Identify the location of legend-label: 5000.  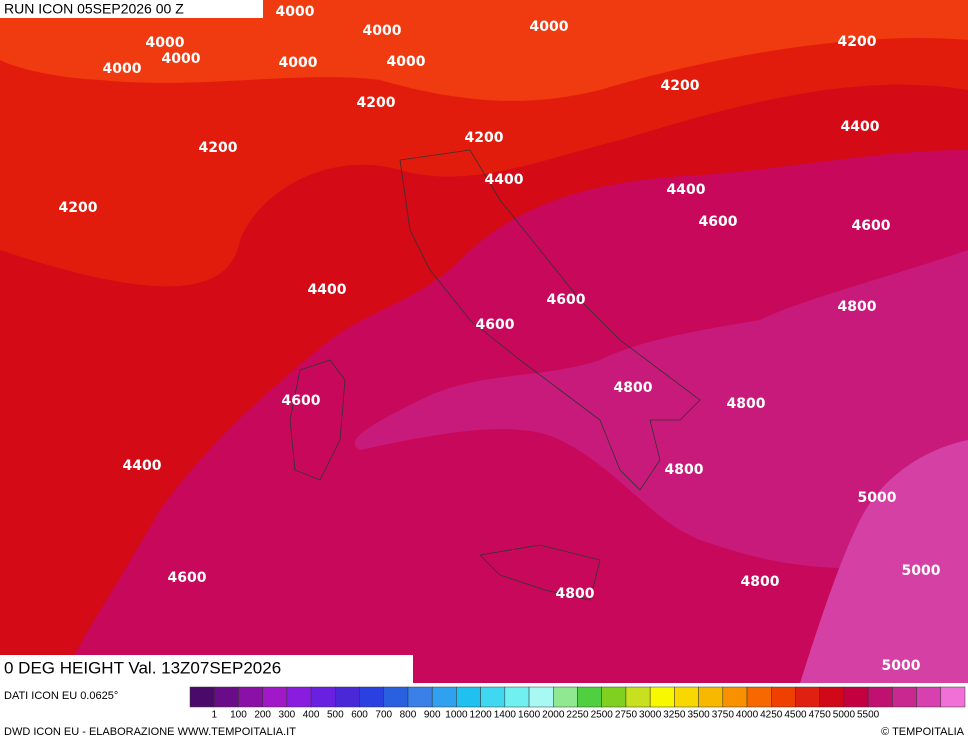
(844, 715).